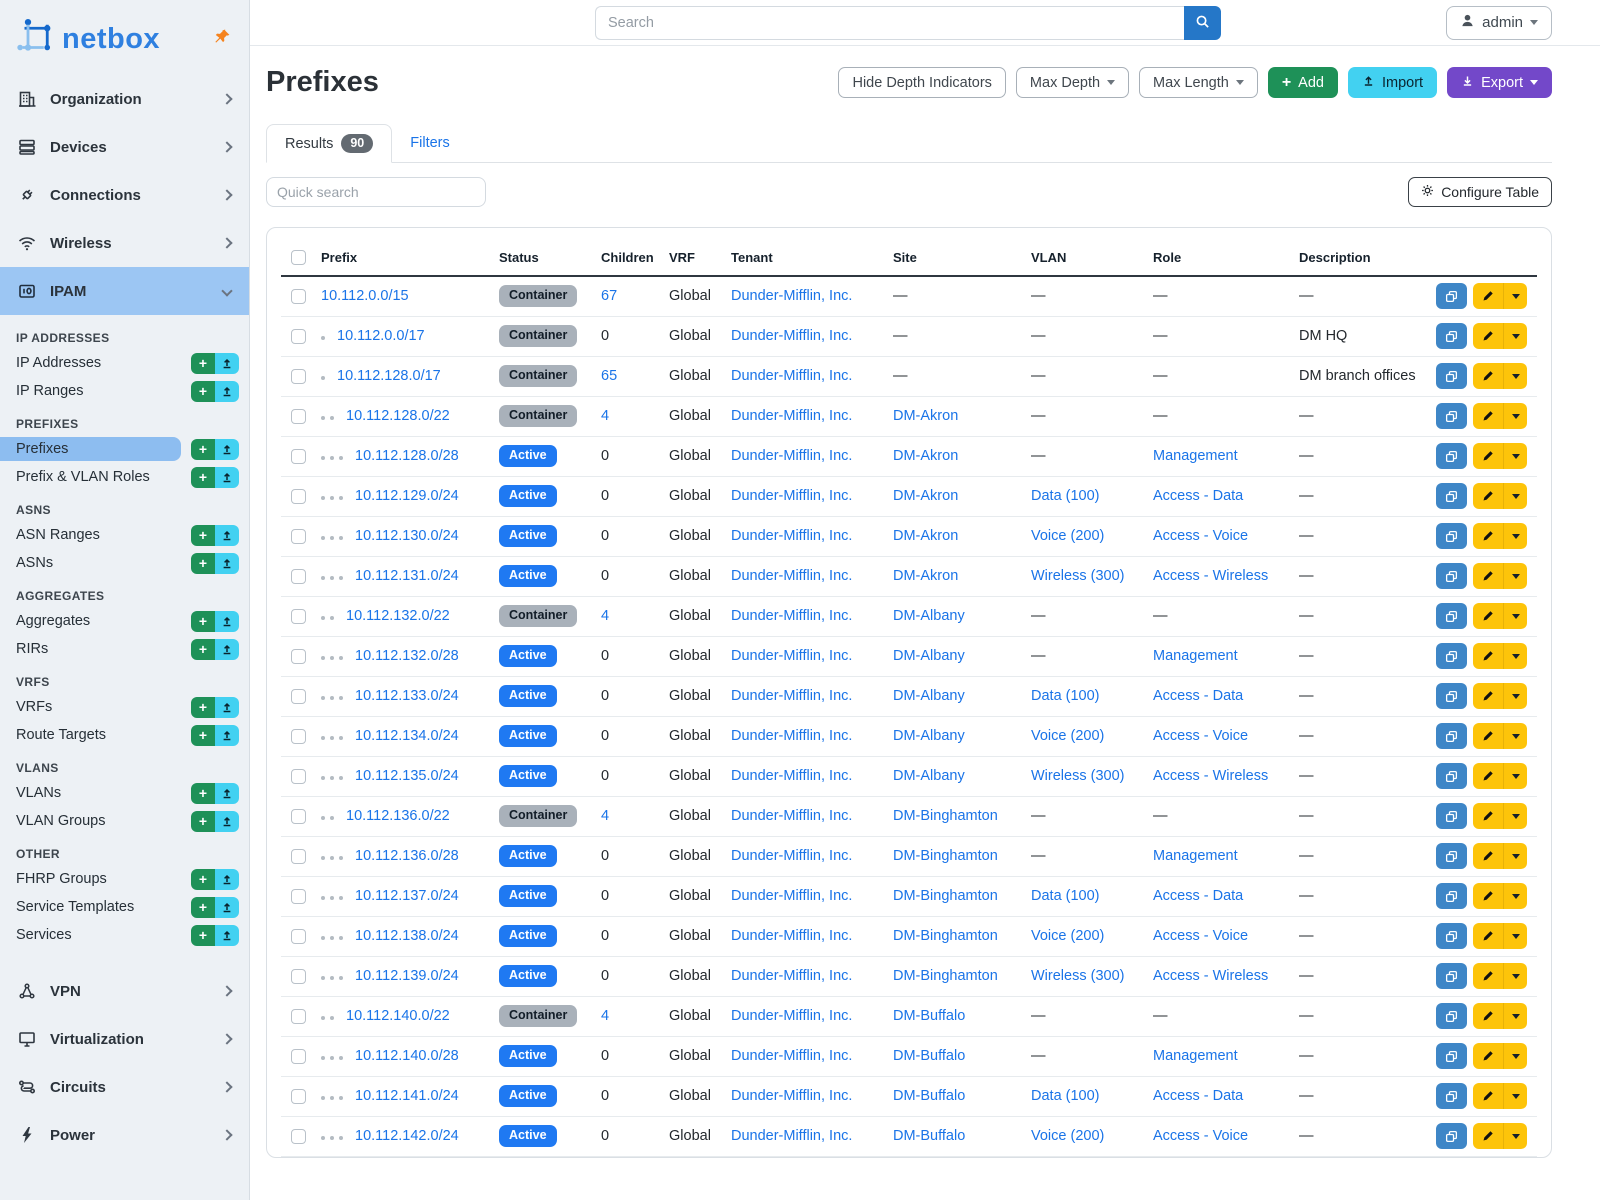 This screenshot has width=1600, height=1200. Describe the element at coordinates (1065, 896) in the screenshot. I see `vlan-link: Data (100)` at that location.